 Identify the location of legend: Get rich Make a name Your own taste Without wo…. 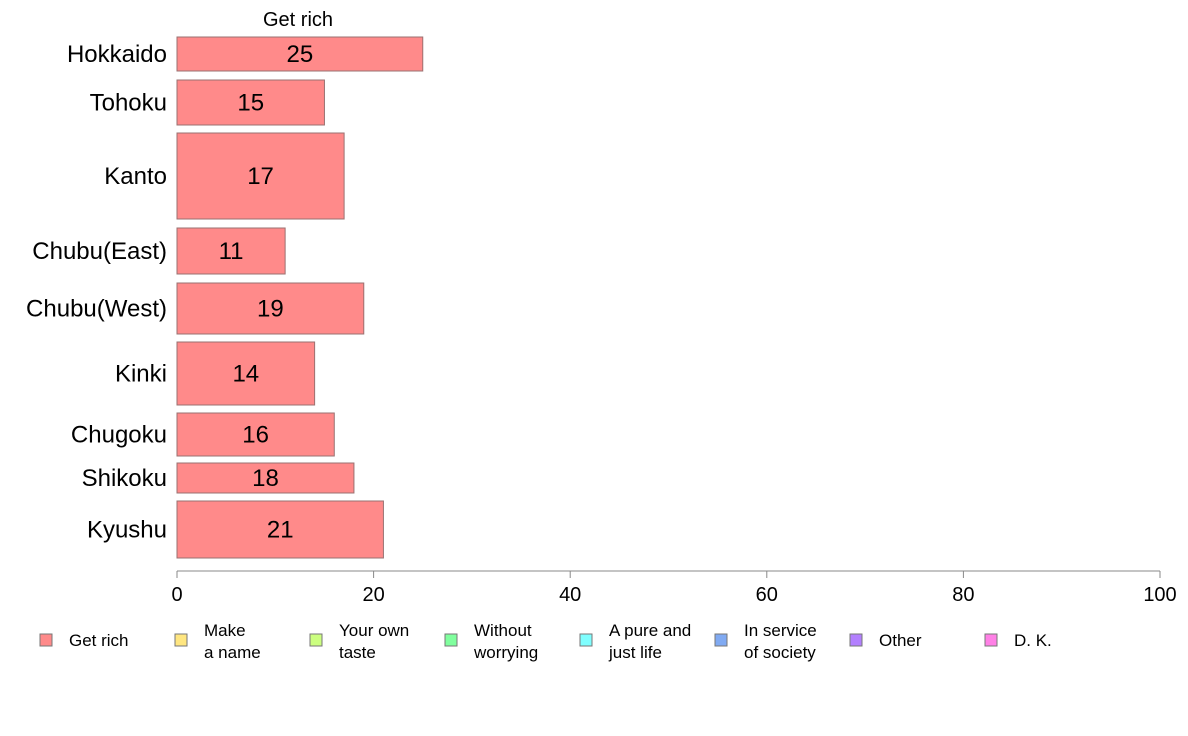
(545, 641).